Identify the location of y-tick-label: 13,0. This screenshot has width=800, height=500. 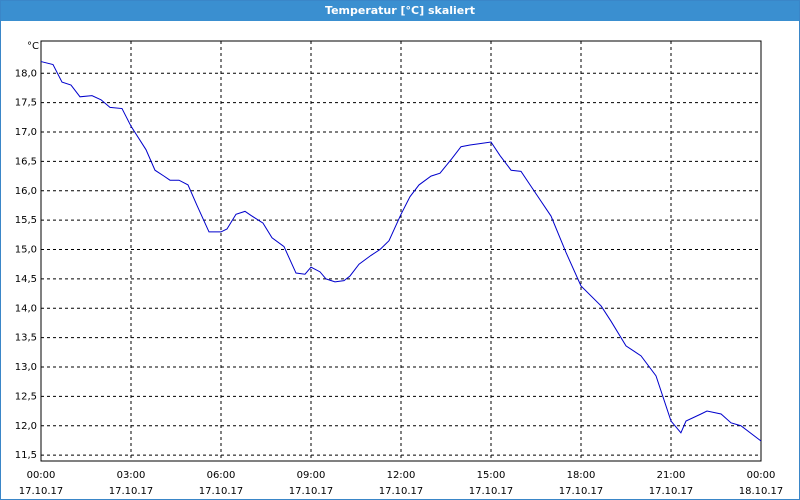
(26, 367).